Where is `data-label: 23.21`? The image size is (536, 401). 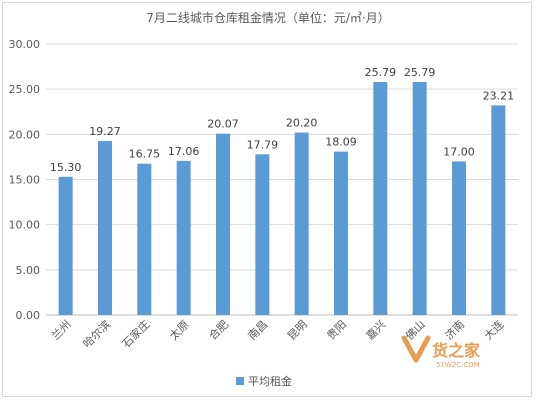 data-label: 23.21 is located at coordinates (499, 95).